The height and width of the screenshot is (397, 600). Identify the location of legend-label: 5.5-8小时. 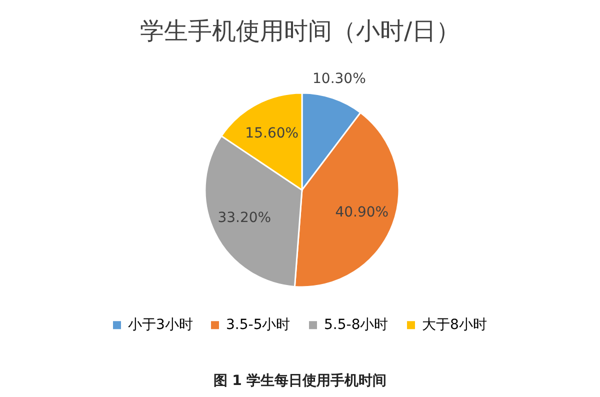
(356, 325).